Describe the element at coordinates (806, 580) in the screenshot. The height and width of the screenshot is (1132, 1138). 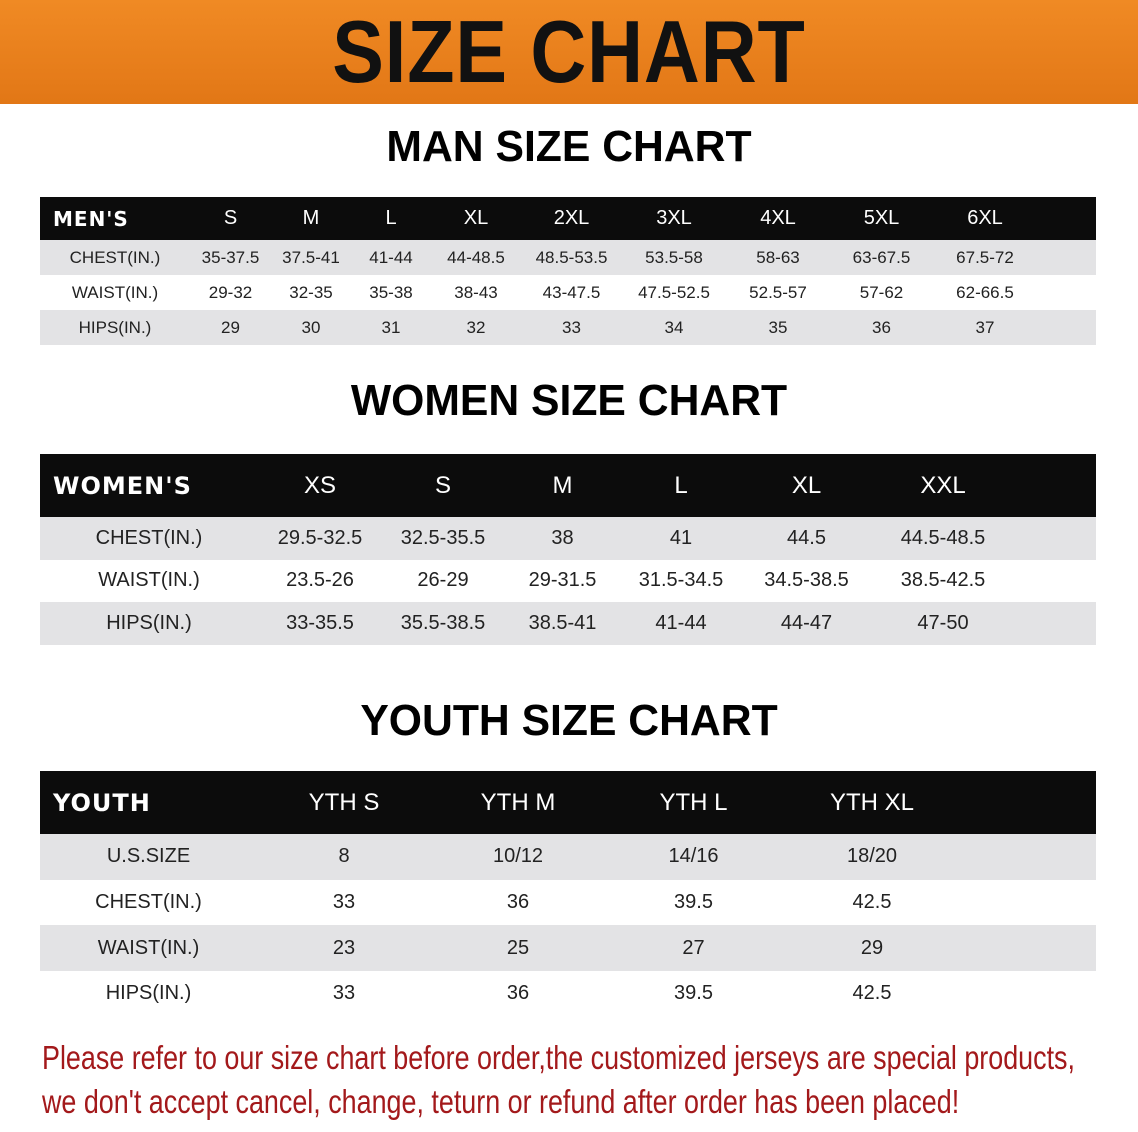
I see `table-cell: 34.5-38.5` at that location.